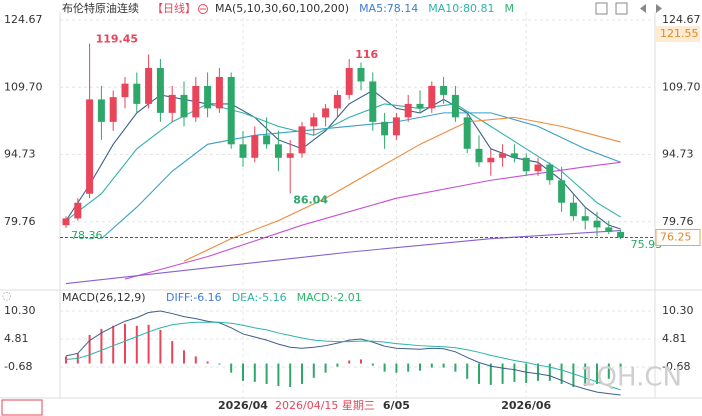  Describe the element at coordinates (20, 310) in the screenshot. I see `y-tick-label: 10.30` at that location.